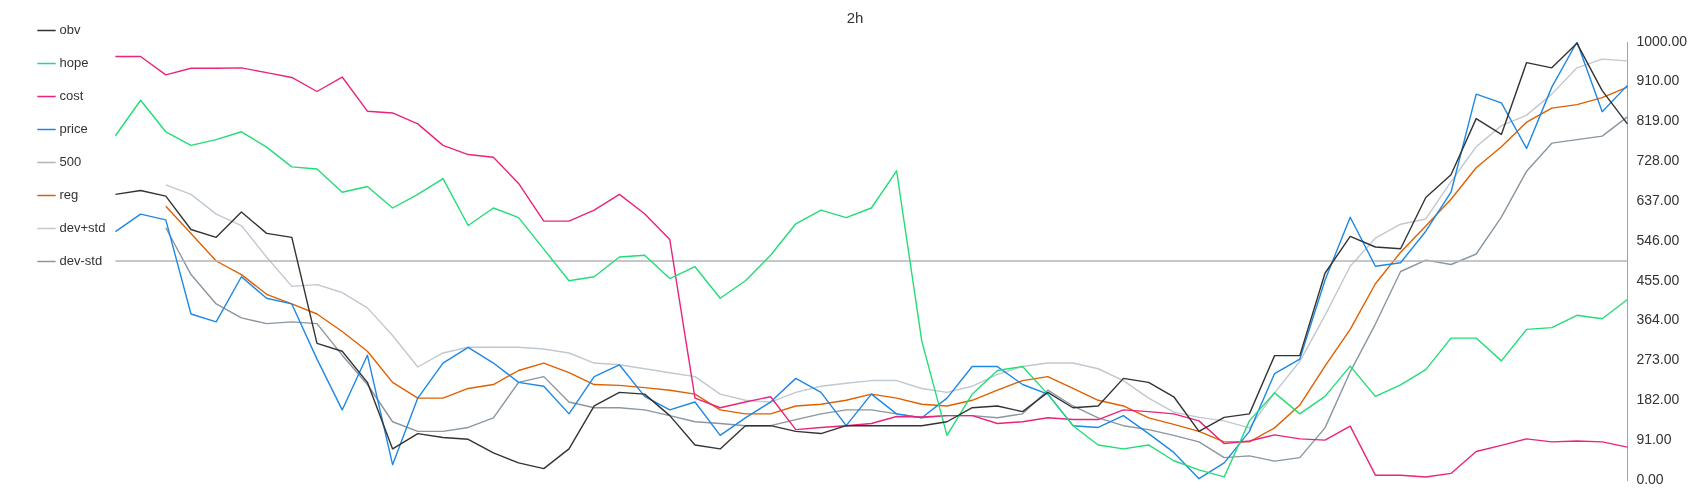 The image size is (1700, 500). Describe the element at coordinates (1662, 40) in the screenshot. I see `y-tick-label: 1000.00` at that location.